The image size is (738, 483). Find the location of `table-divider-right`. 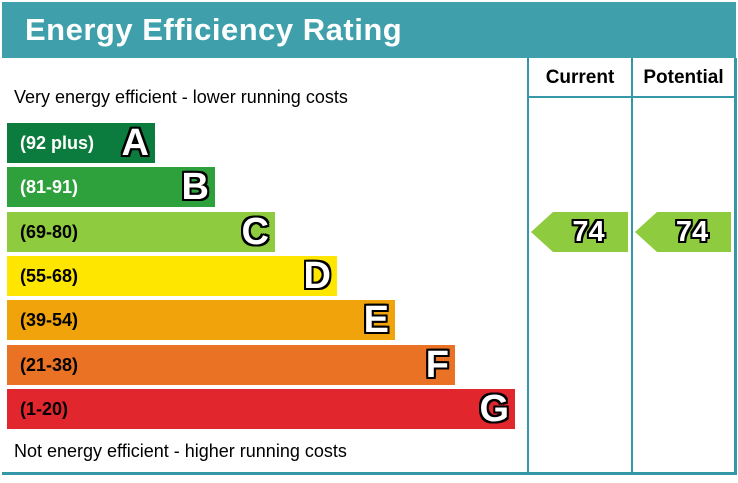

table-divider-right is located at coordinates (735, 266).